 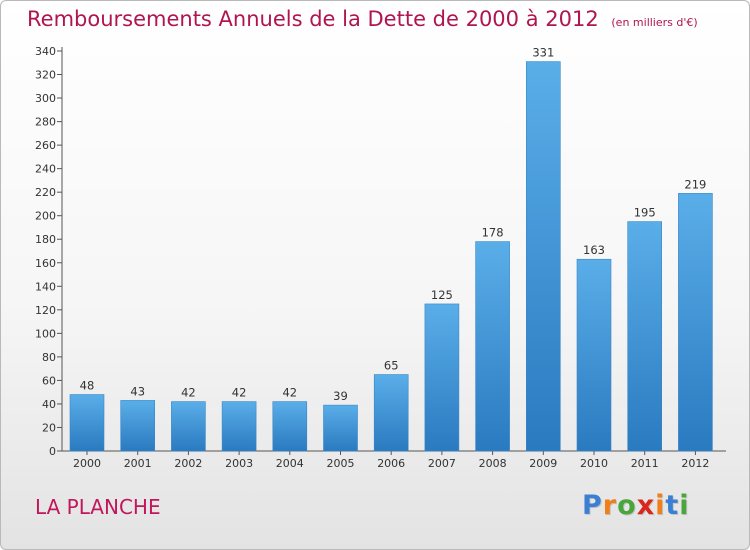 What do you see at coordinates (610, 505) in the screenshot?
I see `logo-letter: r` at bounding box center [610, 505].